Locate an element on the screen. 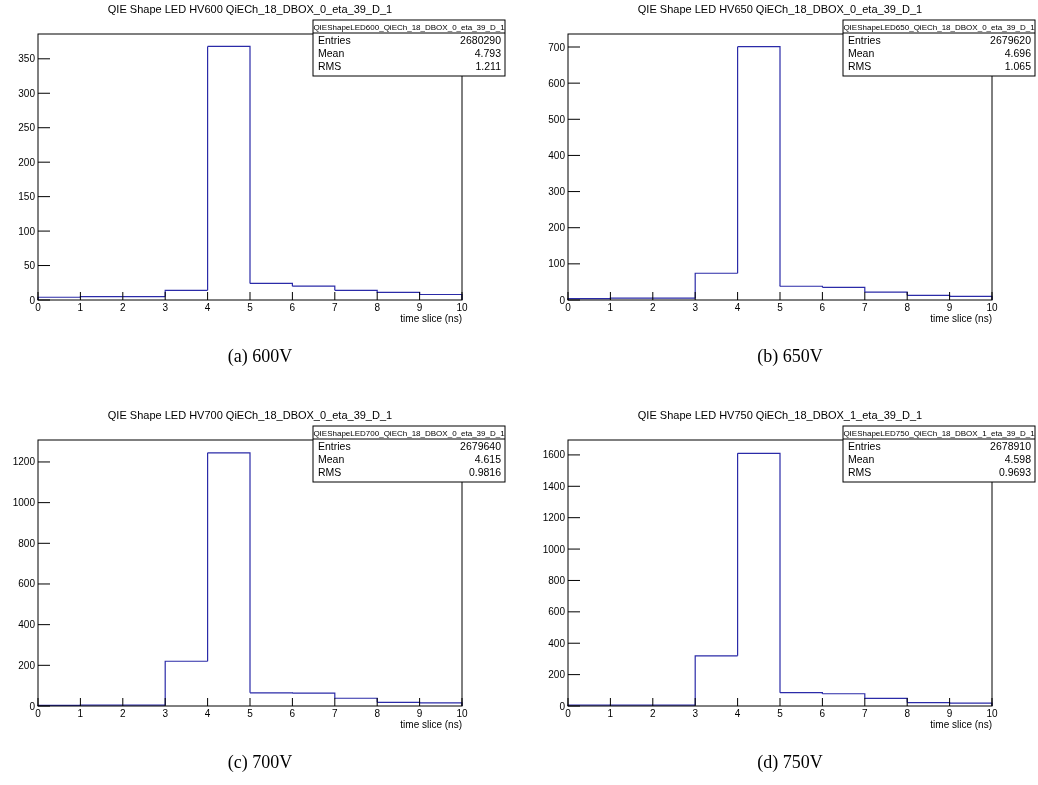  annotation: 2680290 is located at coordinates (481, 40).